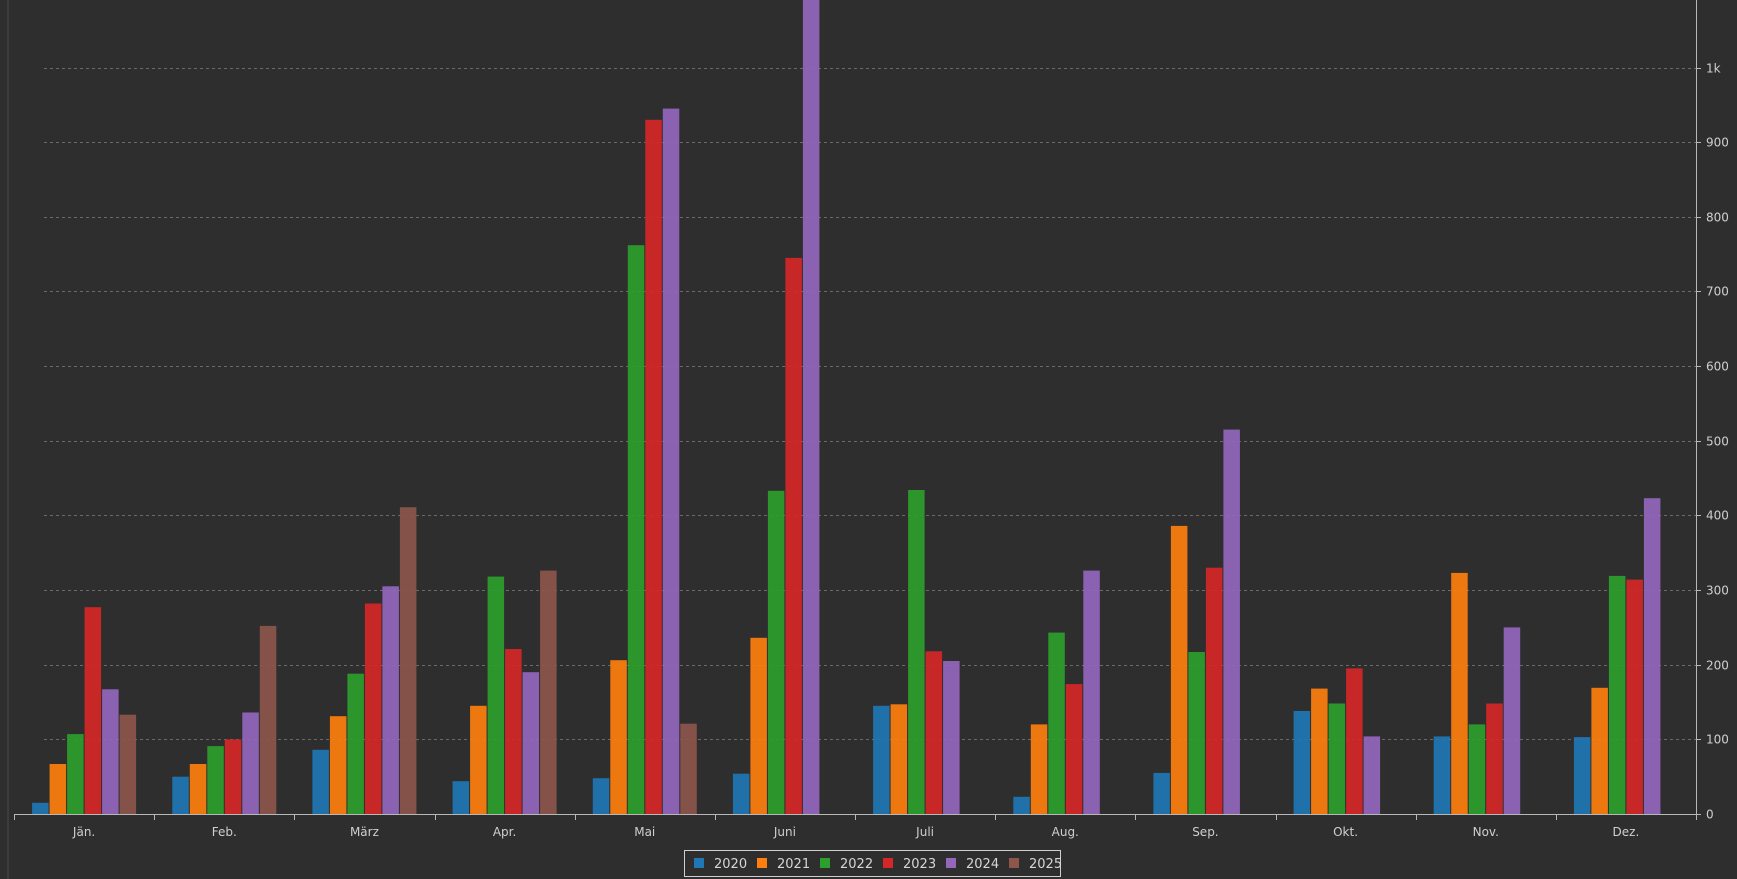 Image resolution: width=1737 pixels, height=879 pixels. I want to click on y-tick-label: 400, so click(1717, 516).